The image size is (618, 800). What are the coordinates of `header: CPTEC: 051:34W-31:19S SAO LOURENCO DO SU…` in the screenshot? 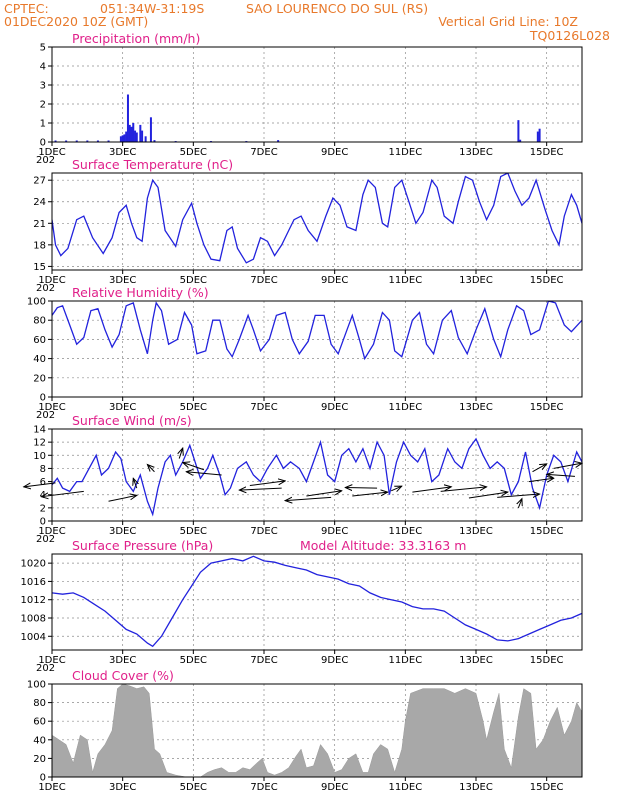 It's located at (307, 22).